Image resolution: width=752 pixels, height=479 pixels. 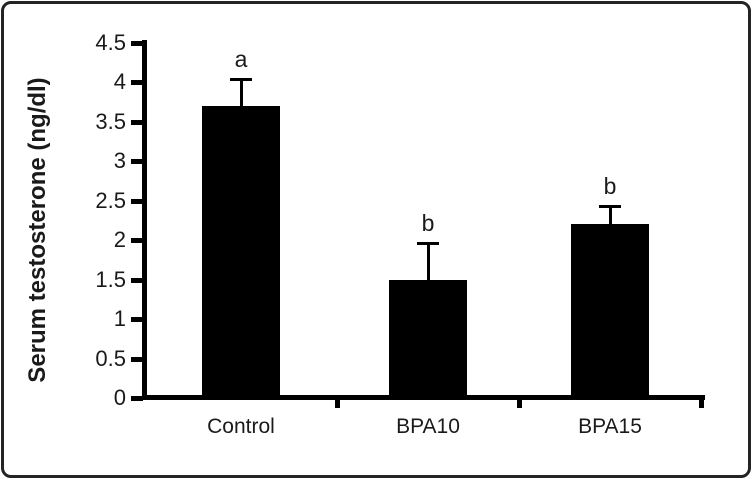 I want to click on bar-bpa15, so click(x=610, y=311).